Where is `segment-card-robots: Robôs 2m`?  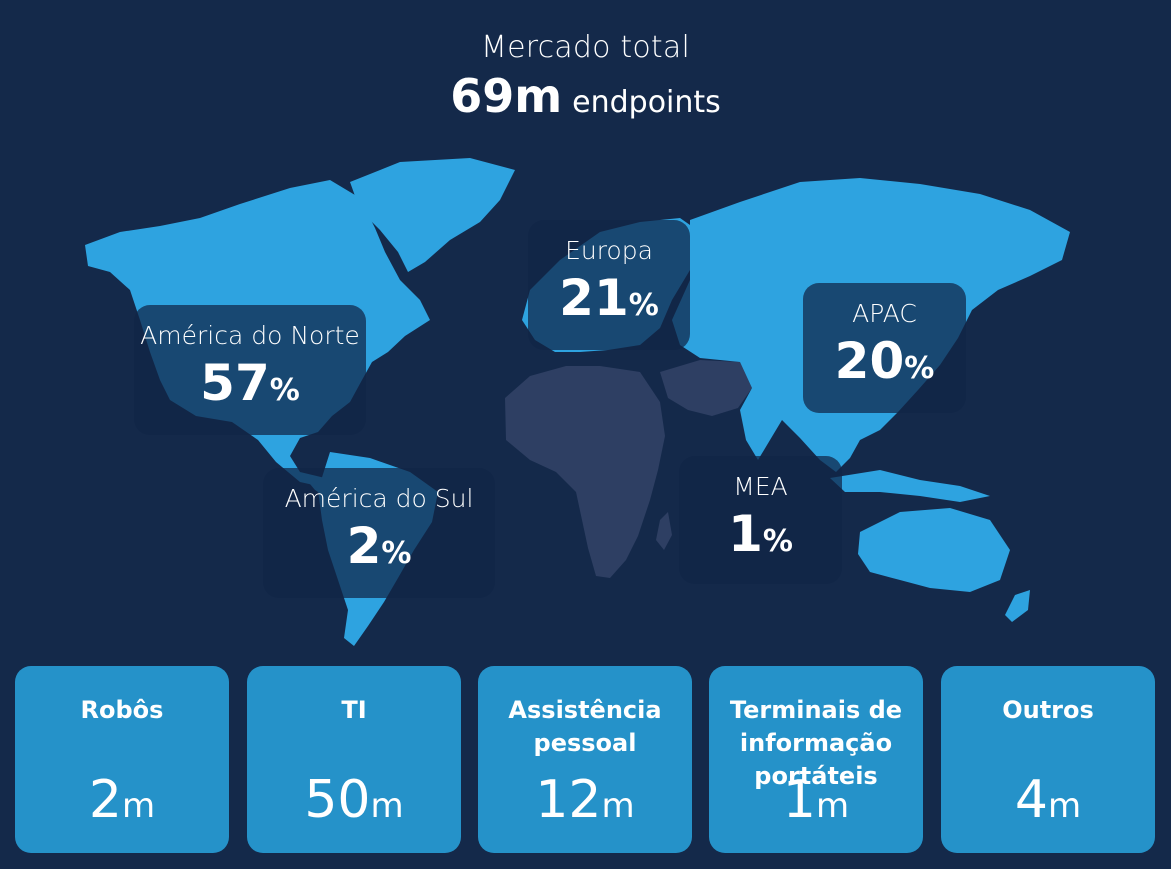
segment-card-robots: Robôs 2m is located at coordinates (122, 759).